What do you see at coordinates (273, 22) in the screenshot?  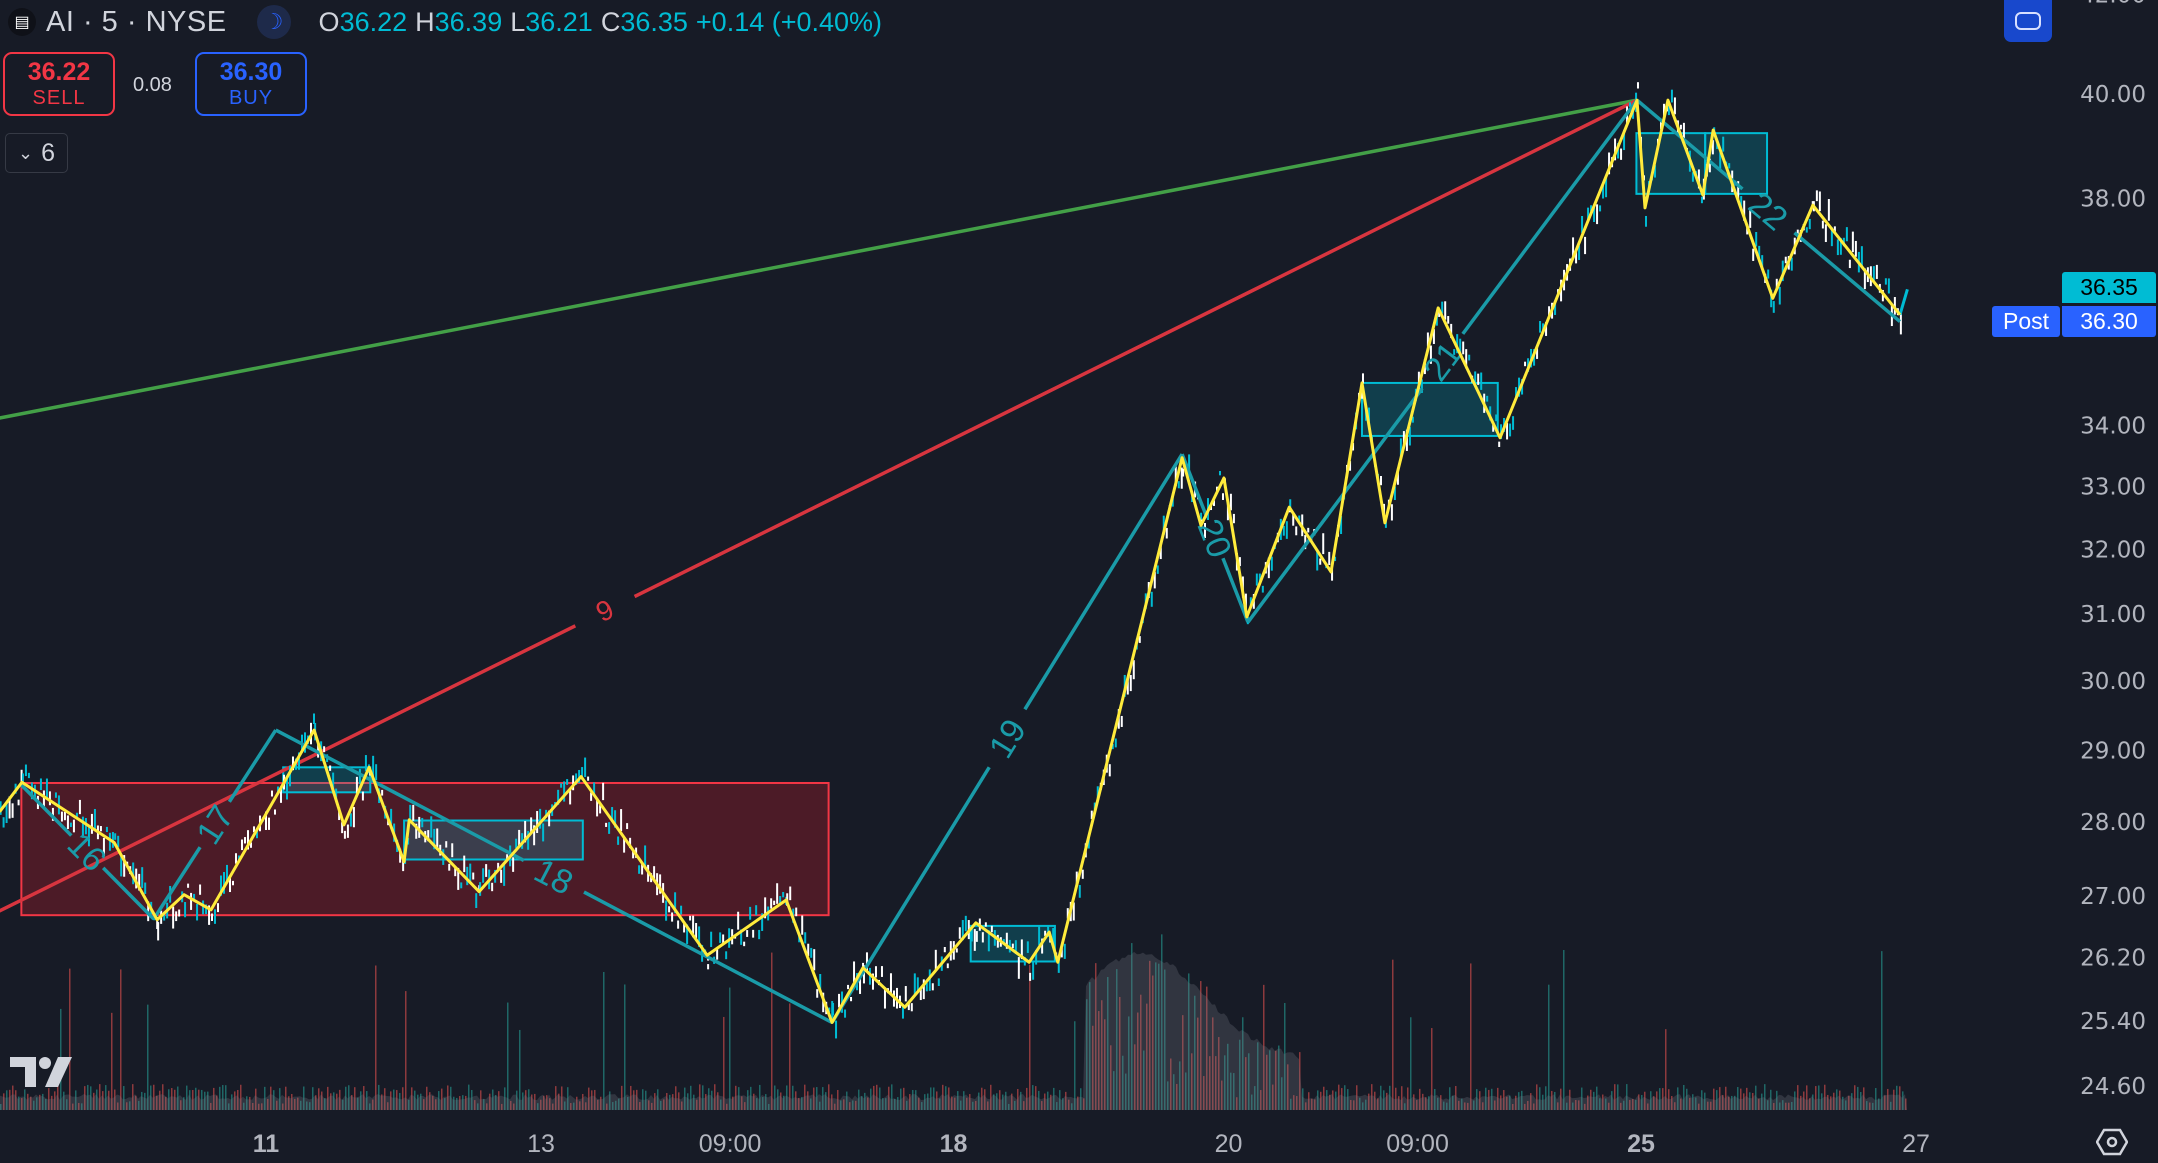 I see `moon-icon: ☽` at bounding box center [273, 22].